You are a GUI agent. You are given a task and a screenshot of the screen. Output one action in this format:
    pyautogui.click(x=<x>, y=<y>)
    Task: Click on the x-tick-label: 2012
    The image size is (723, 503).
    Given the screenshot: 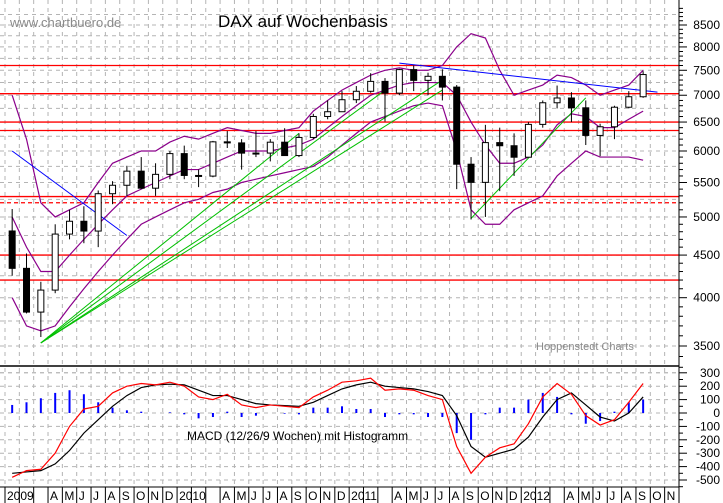 What is the action you would take?
    pyautogui.click(x=536, y=496)
    